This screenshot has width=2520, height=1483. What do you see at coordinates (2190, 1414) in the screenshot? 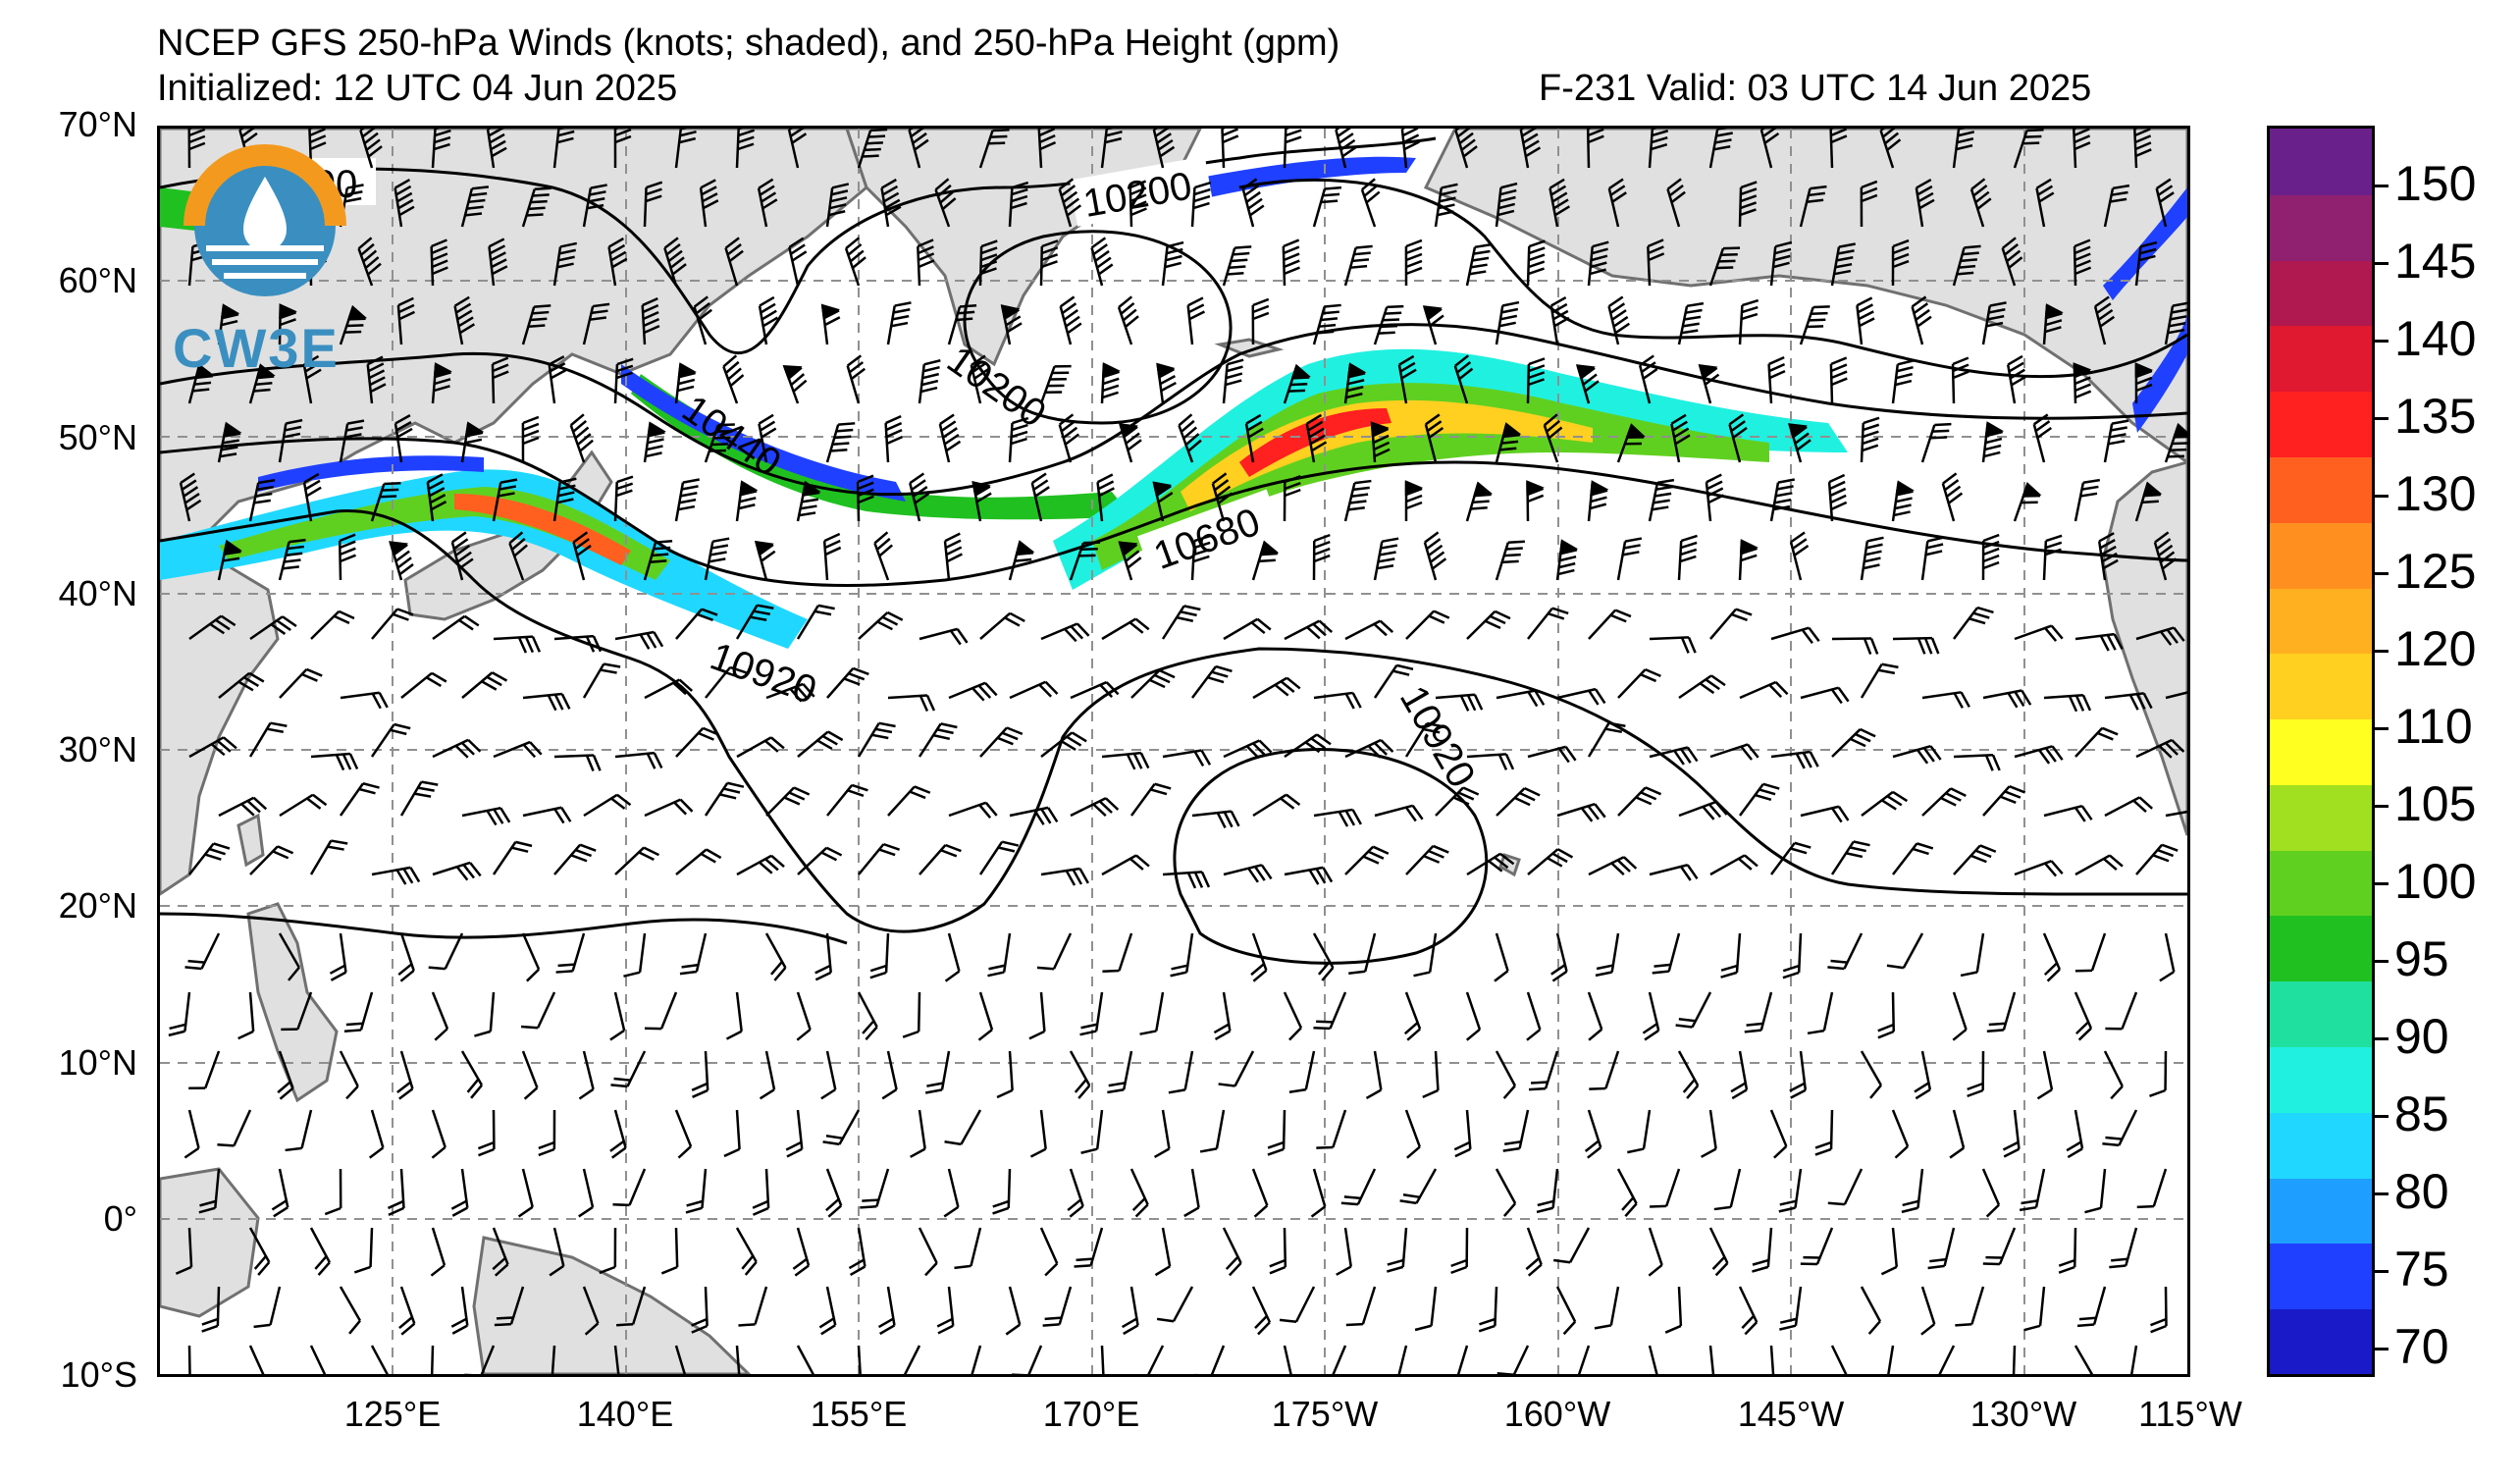
I see `lon-label-115w: 115°W` at bounding box center [2190, 1414].